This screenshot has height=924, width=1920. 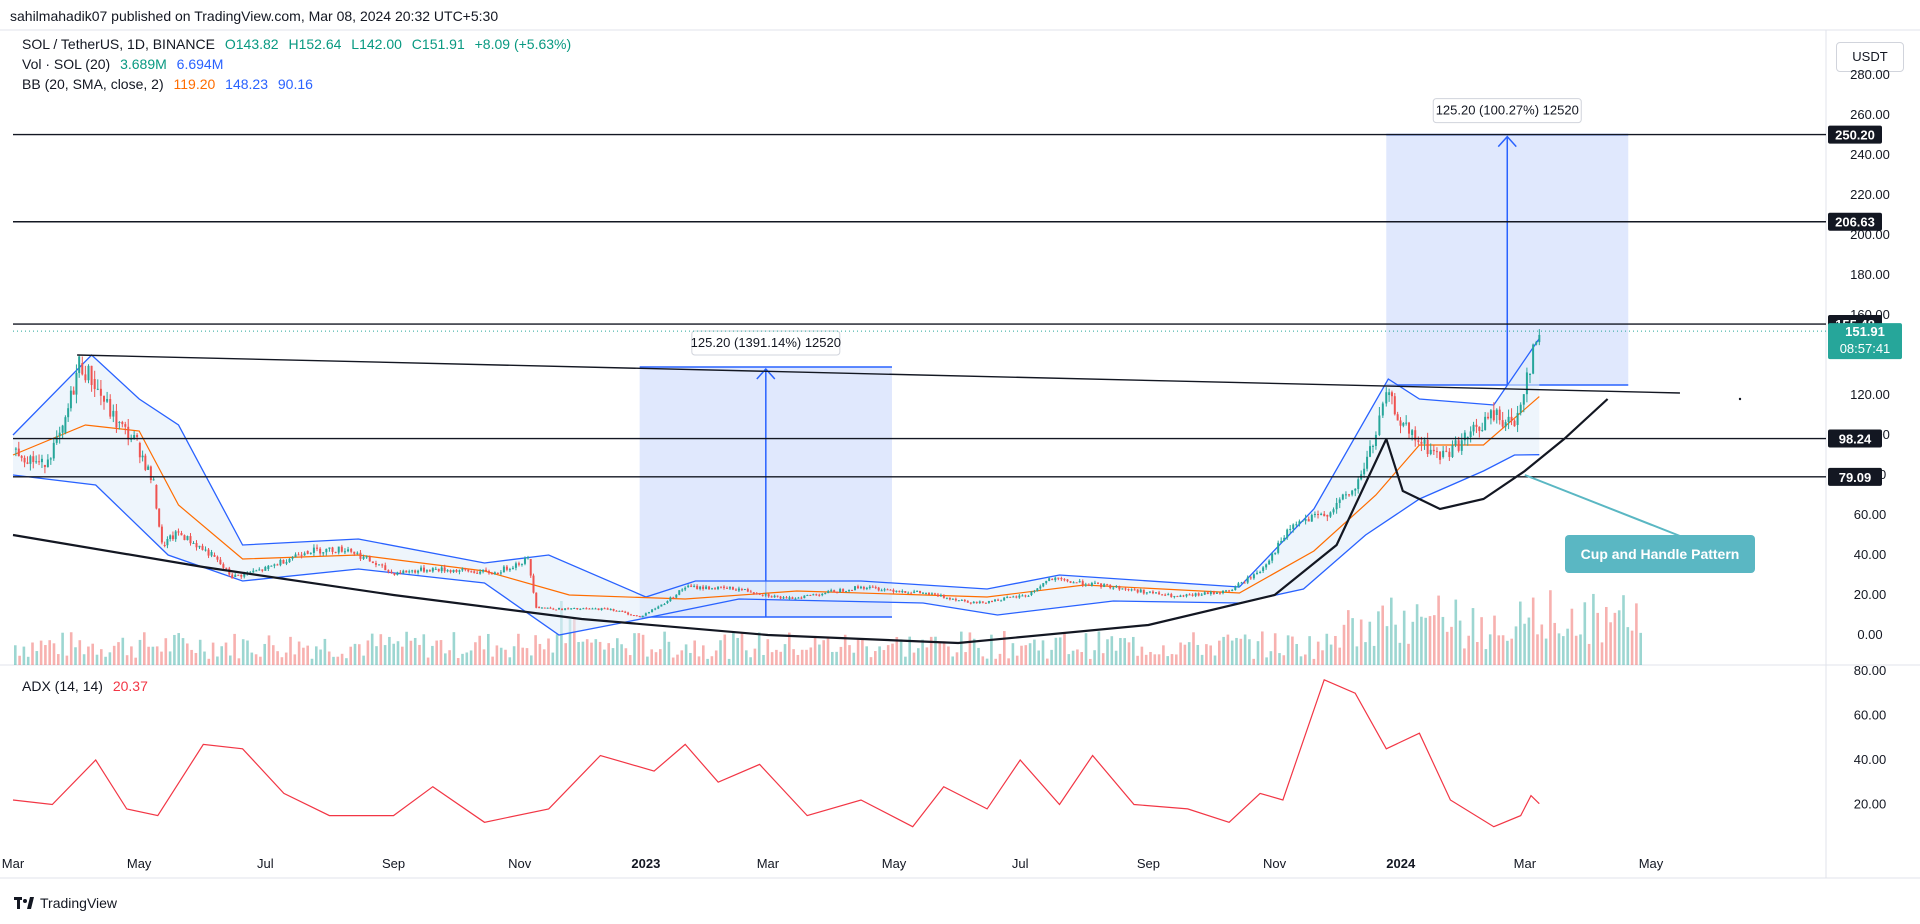 I want to click on symbol-label: SOL / TetherUS, 1D, BINANCE, so click(x=118, y=44).